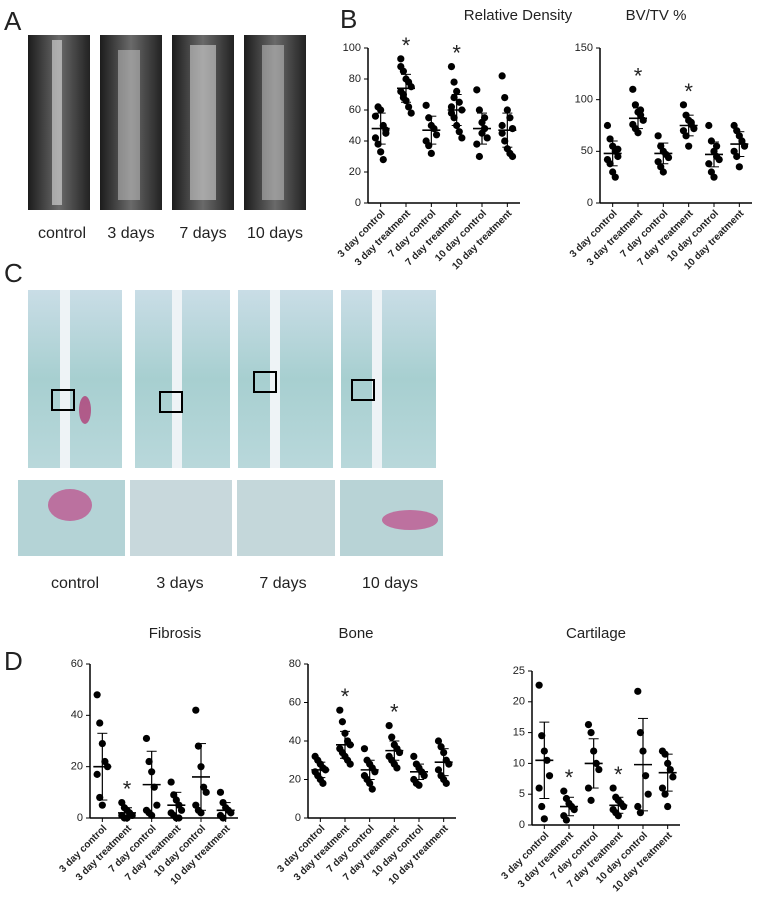 The image size is (758, 915). I want to click on chart-title: Relative Density, so click(518, 15).